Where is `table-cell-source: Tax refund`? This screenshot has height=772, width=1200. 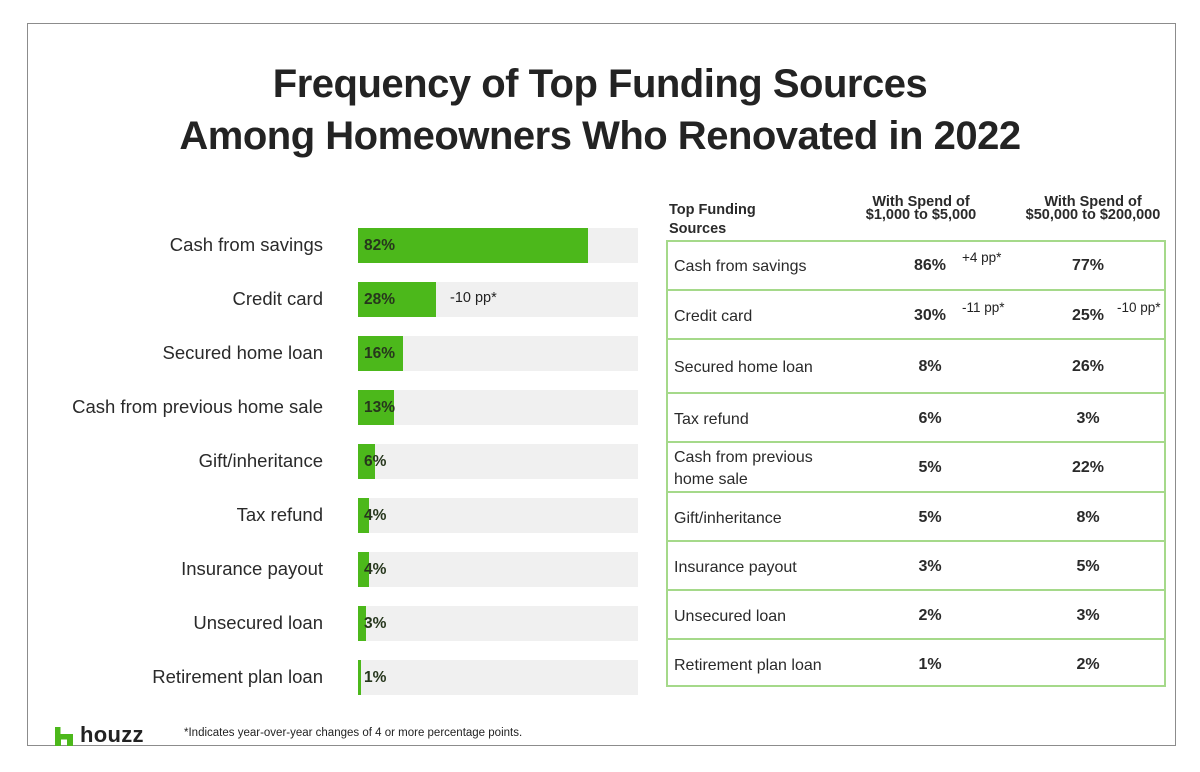
table-cell-source: Tax refund is located at coordinates (711, 420).